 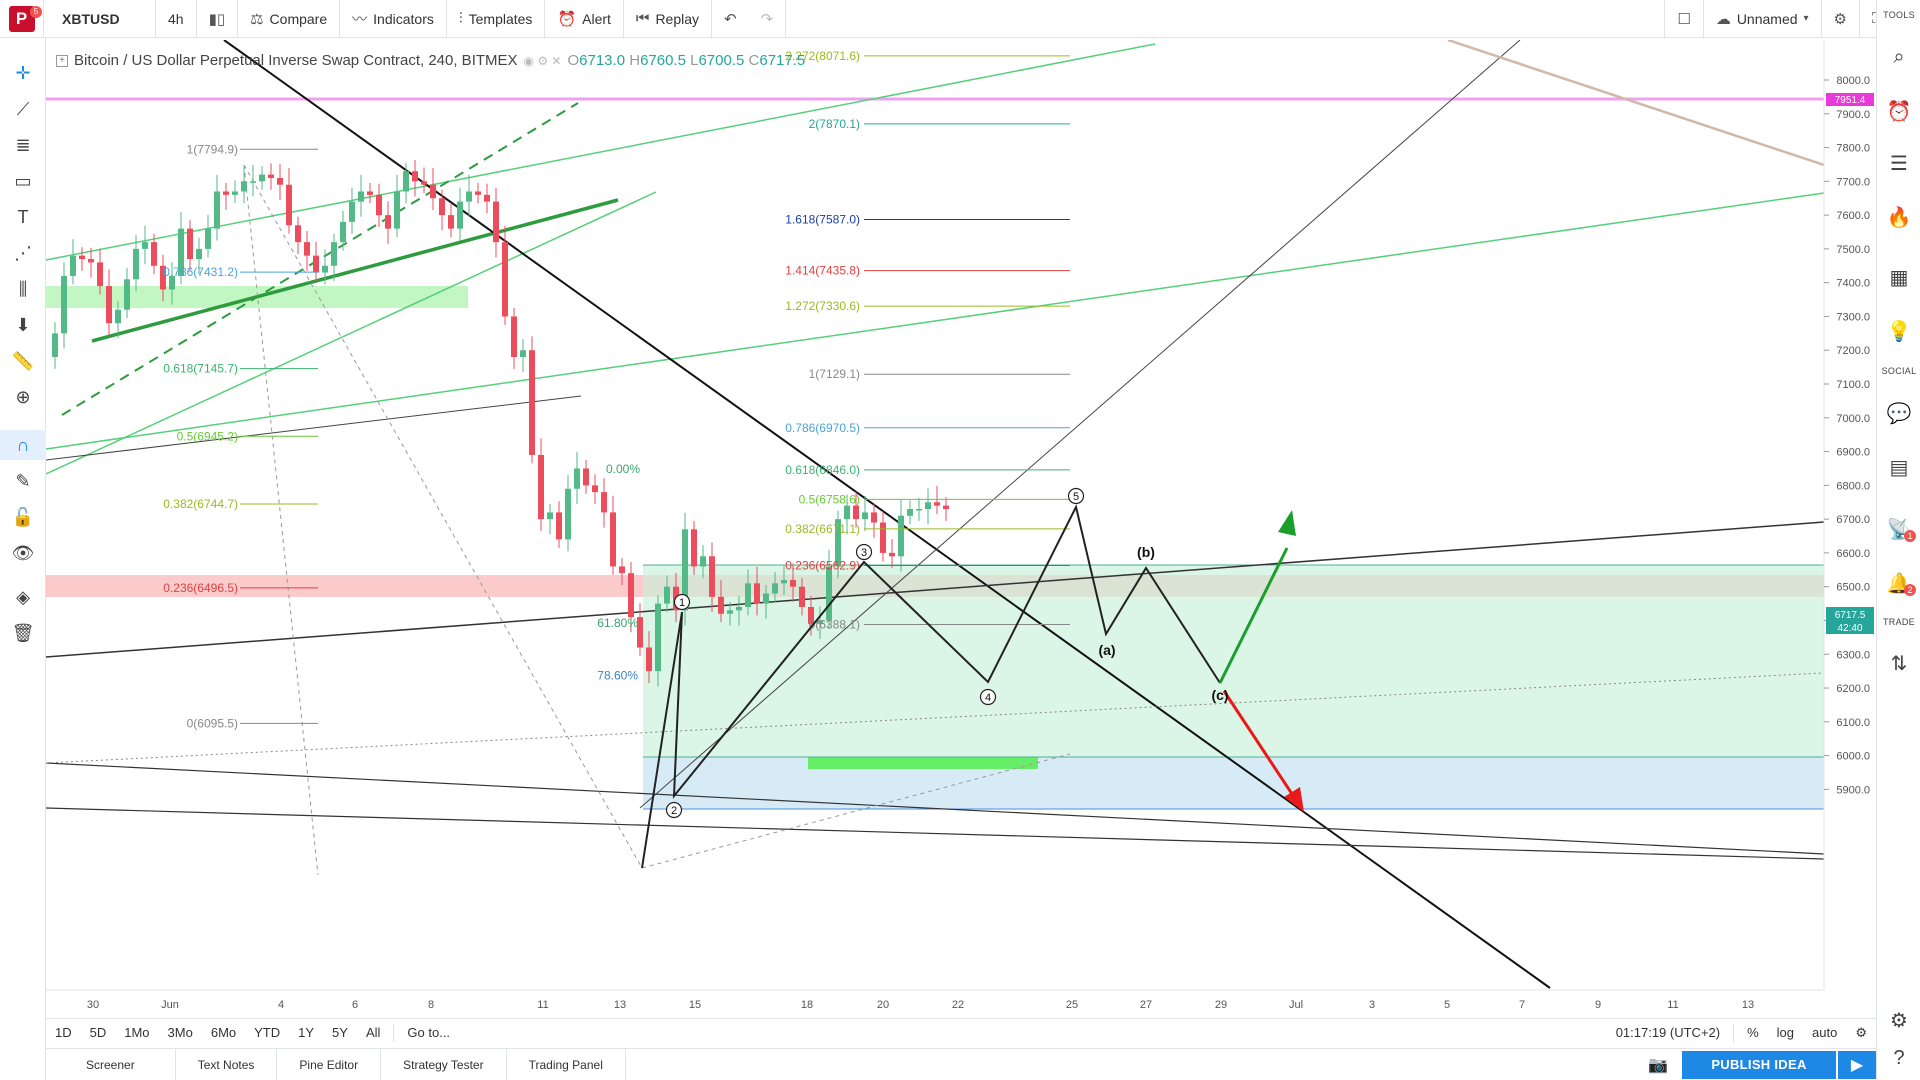 What do you see at coordinates (23, 145) in the screenshot?
I see `fib-tool: ≣` at bounding box center [23, 145].